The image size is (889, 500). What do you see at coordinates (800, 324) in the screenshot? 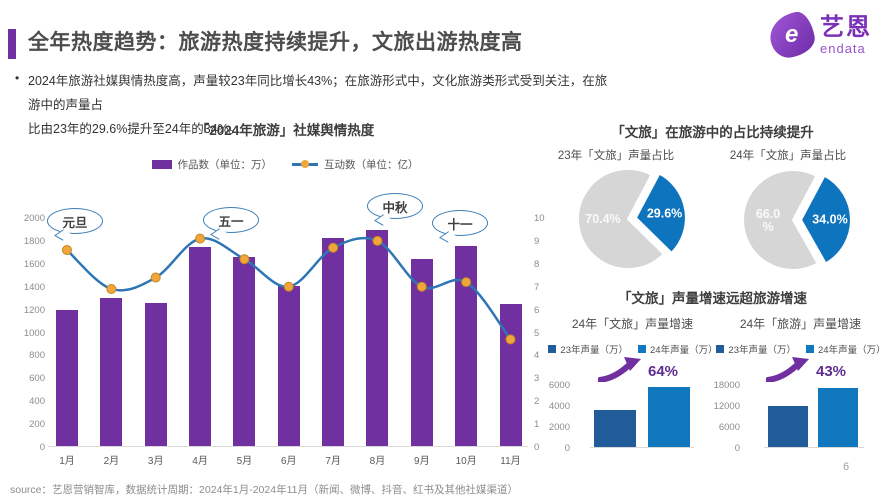
I see `mini-chart-lvyou-title: 24年「旅游」声量增速` at bounding box center [800, 324].